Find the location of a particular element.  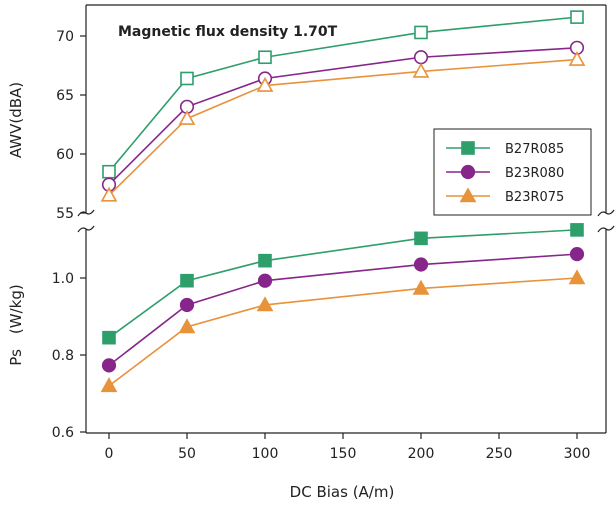

legend-marker-b27r085 is located at coordinates (468, 148).